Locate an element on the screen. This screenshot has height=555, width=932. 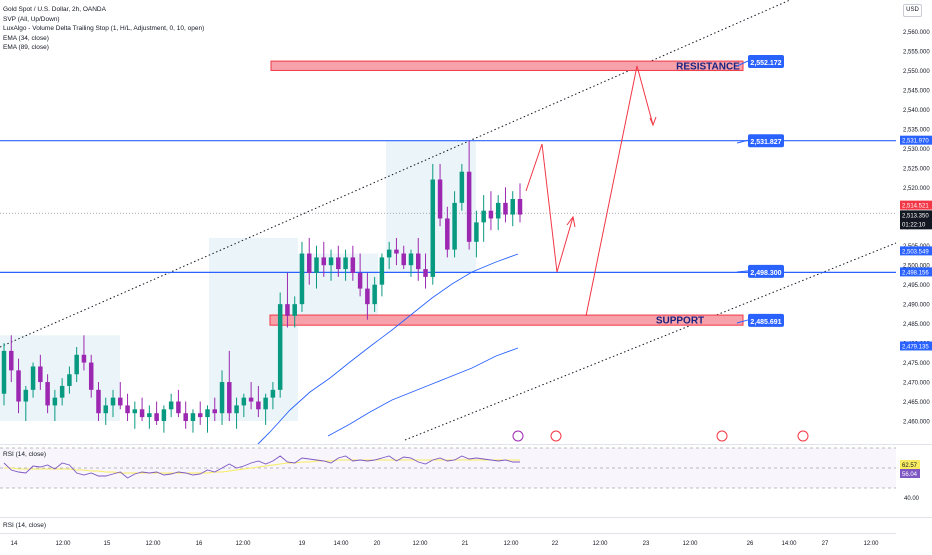
price-tag-label: 2,513.350 is located at coordinates (915, 216).